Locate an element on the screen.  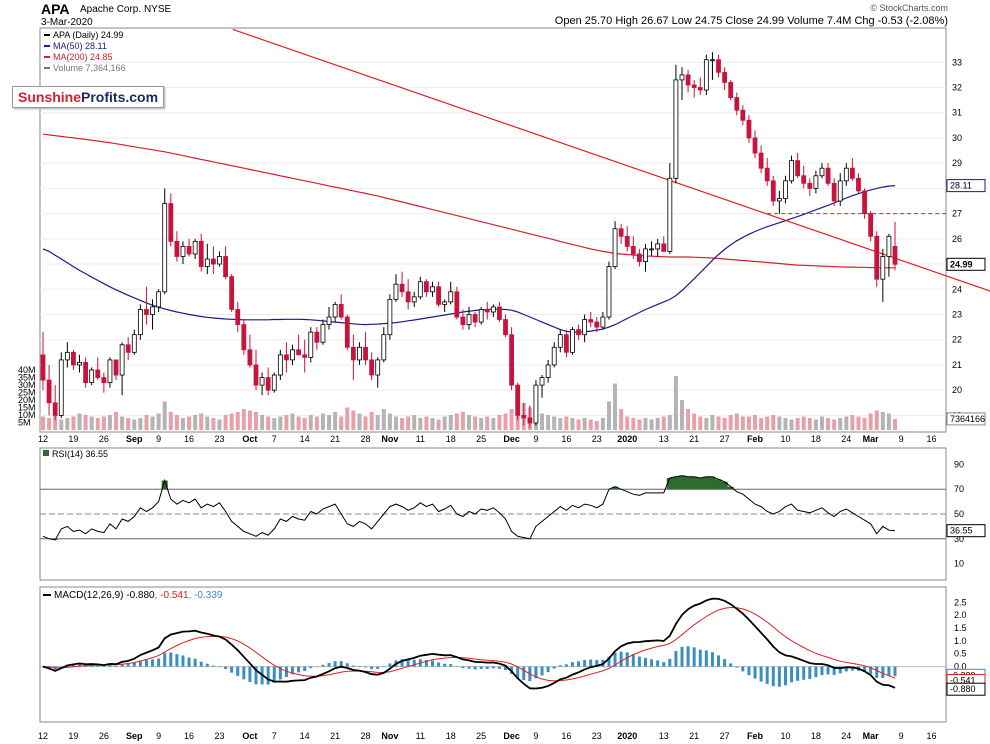
logo-part-profits: Profits.com is located at coordinates (120, 97).